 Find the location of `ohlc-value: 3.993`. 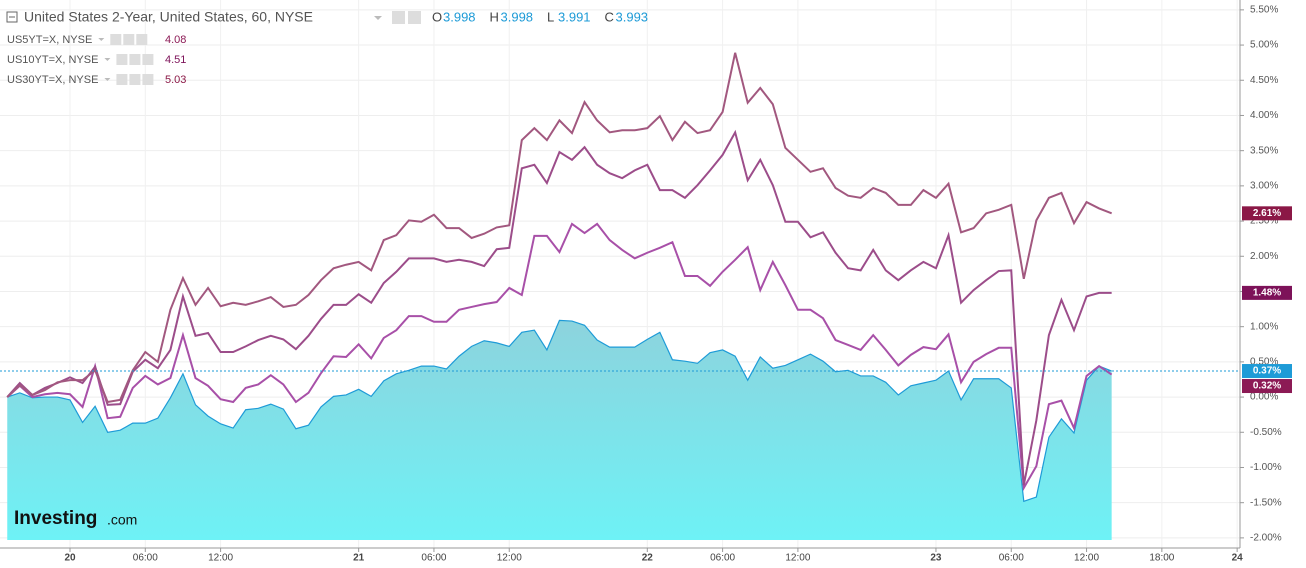

ohlc-value: 3.993 is located at coordinates (632, 16).